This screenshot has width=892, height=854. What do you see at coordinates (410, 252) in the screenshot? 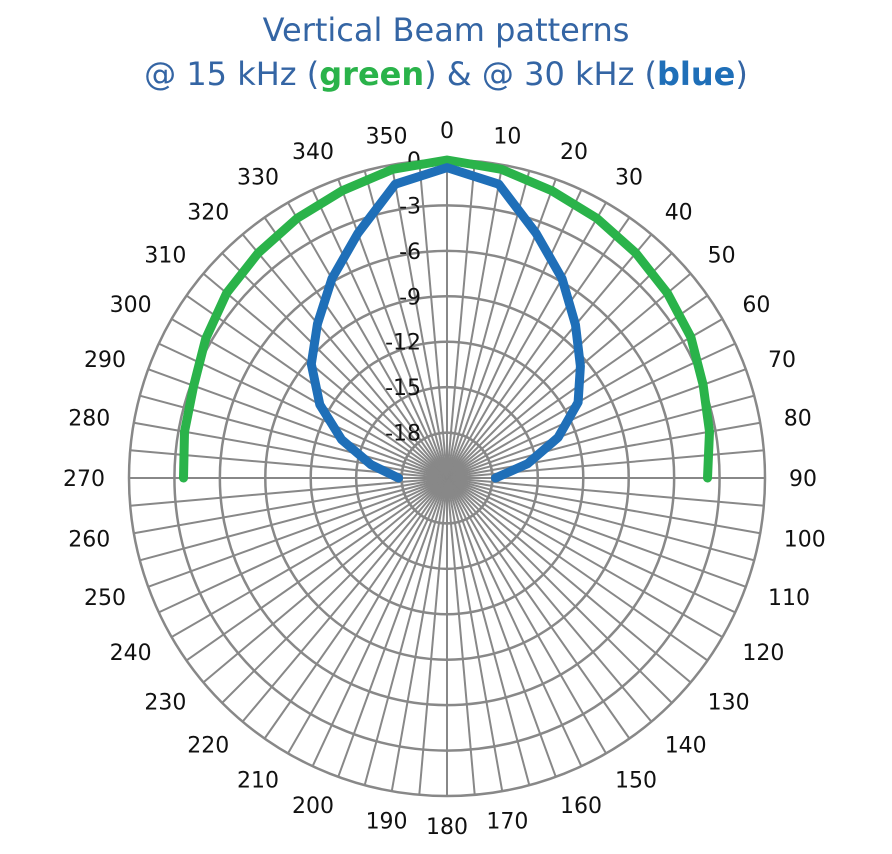
I see `radial-tick-label: -6` at bounding box center [410, 252].